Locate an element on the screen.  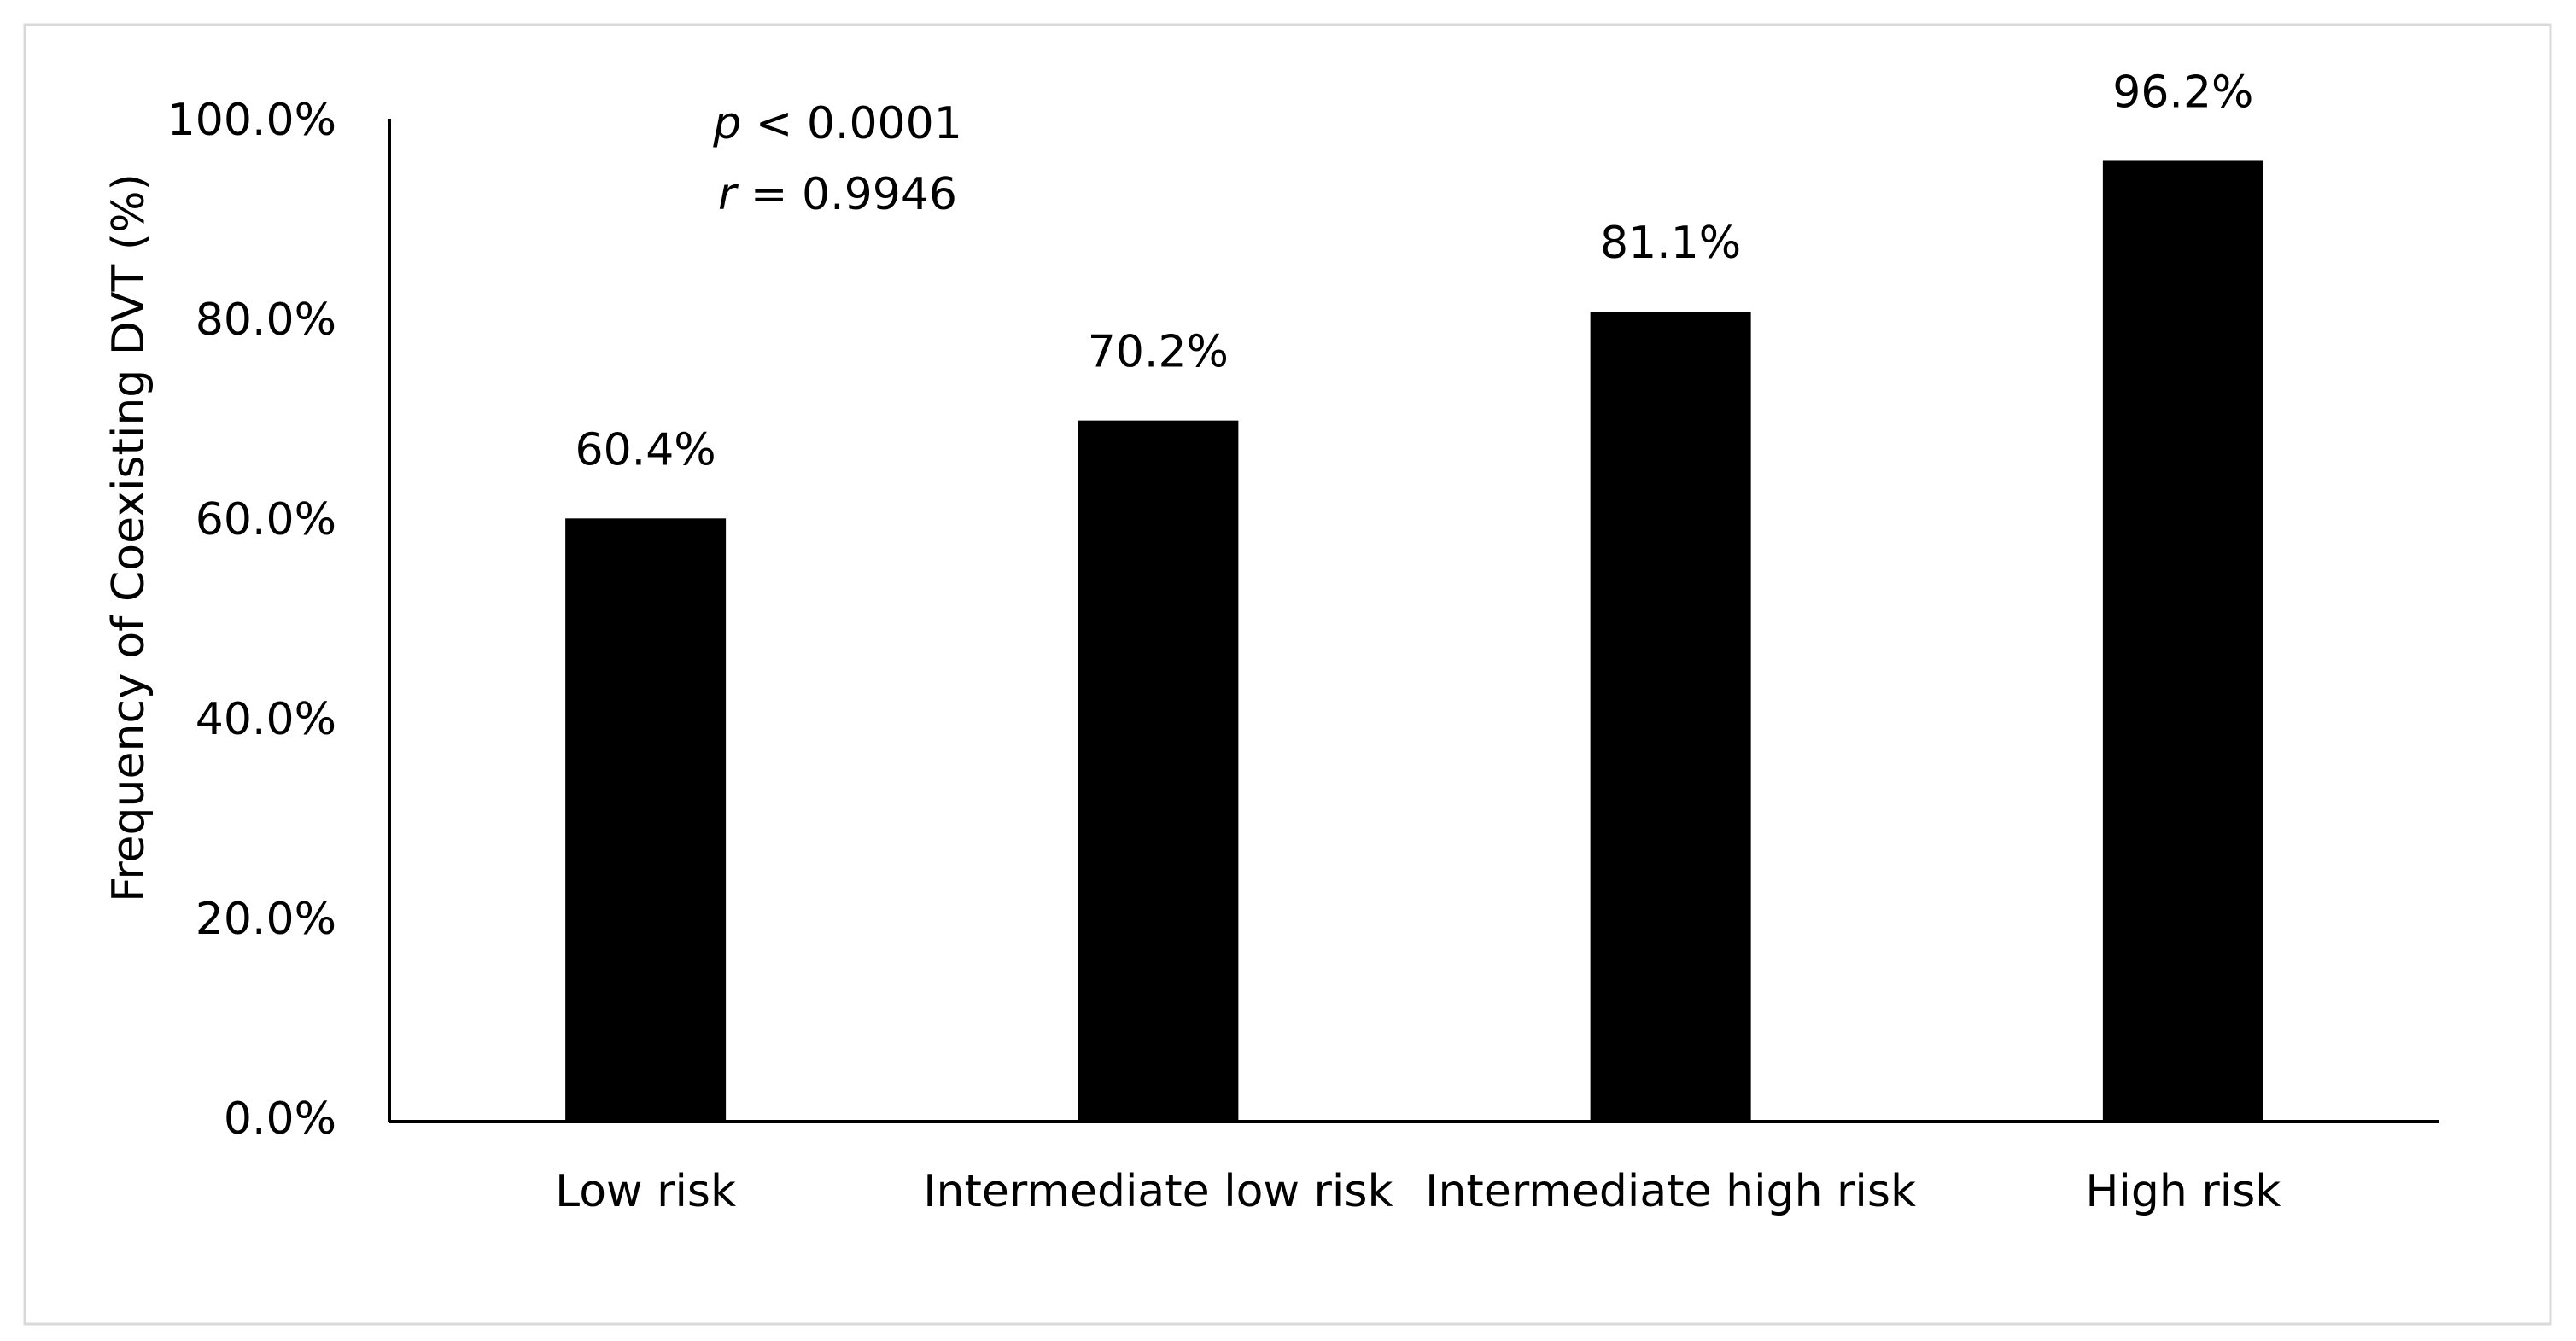
value-label: 96.2% is located at coordinates (2182, 92).